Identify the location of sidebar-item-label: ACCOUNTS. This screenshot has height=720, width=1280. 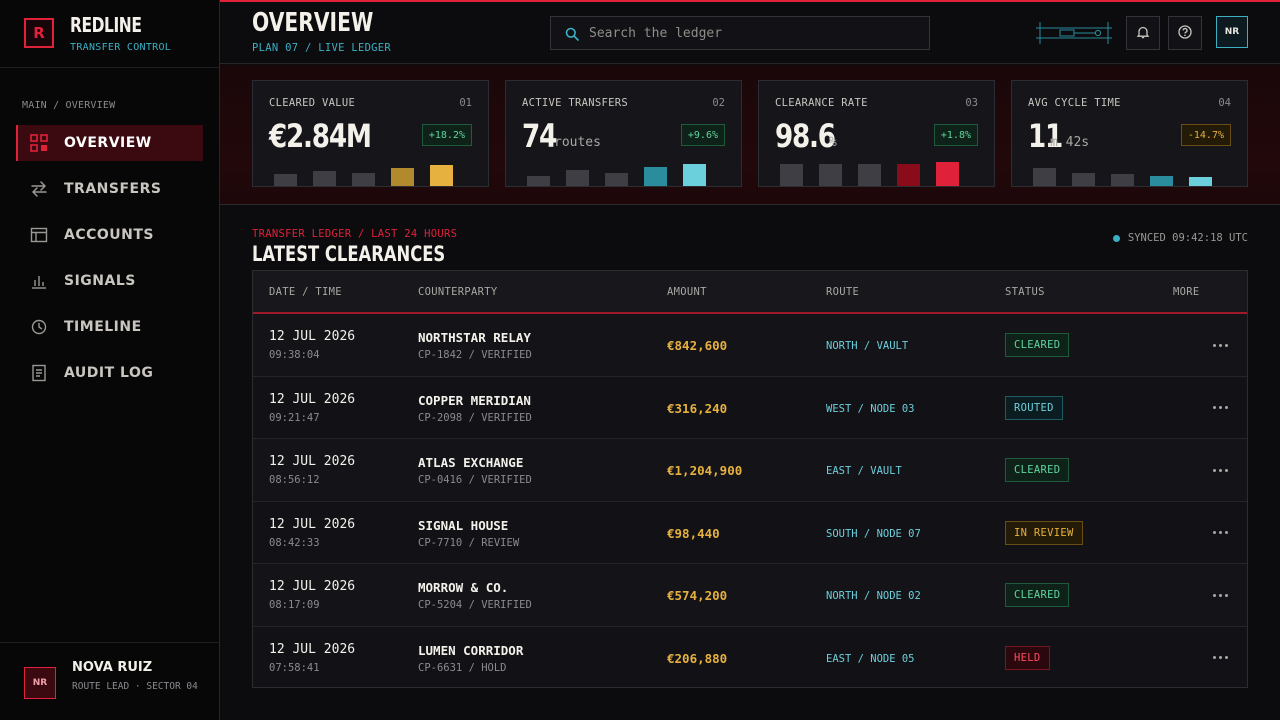
(109, 235).